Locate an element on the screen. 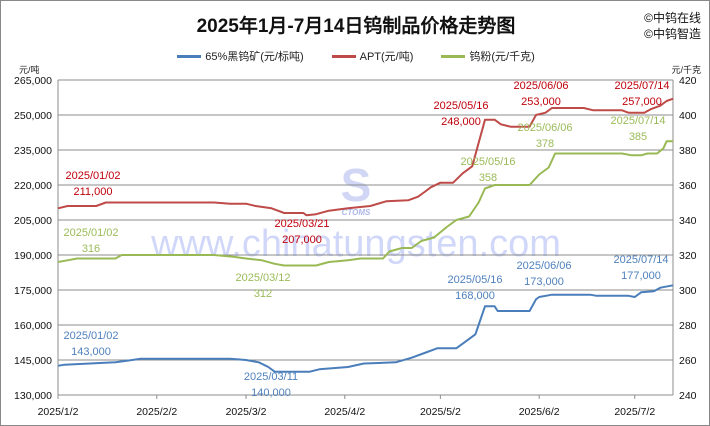 The width and height of the screenshot is (710, 426). annotation-value: 143,000 is located at coordinates (91, 352).